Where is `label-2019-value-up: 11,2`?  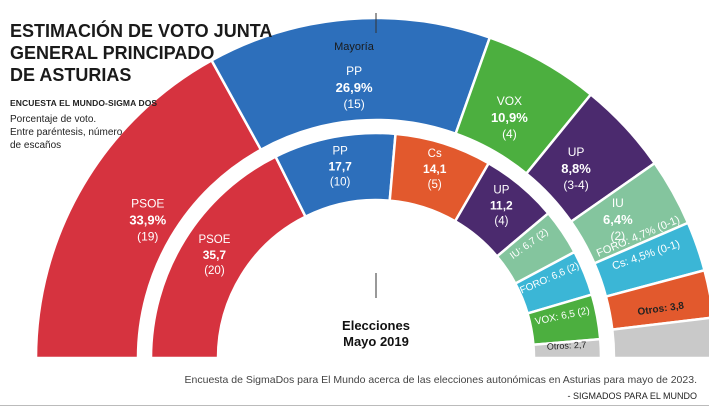
label-2019-value-up: 11,2 is located at coordinates (501, 206).